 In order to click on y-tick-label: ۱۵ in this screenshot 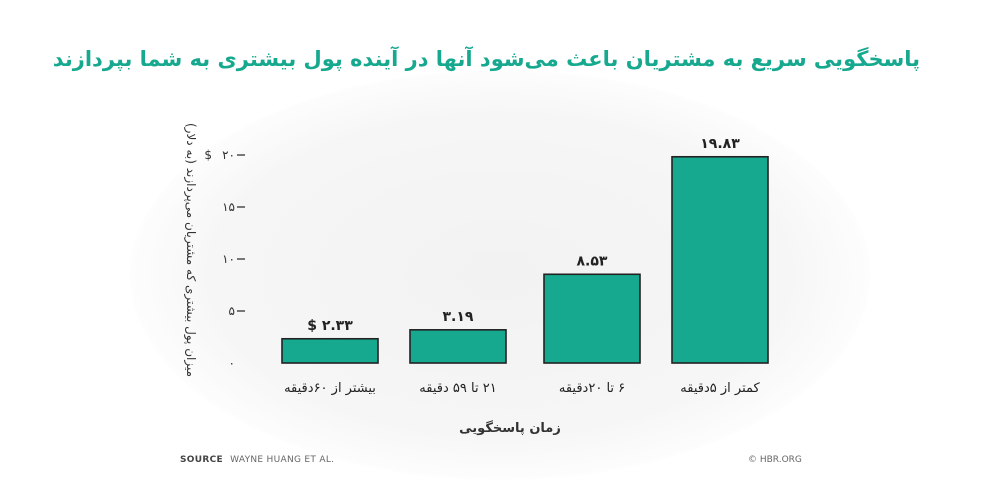, I will do `click(228, 207)`.